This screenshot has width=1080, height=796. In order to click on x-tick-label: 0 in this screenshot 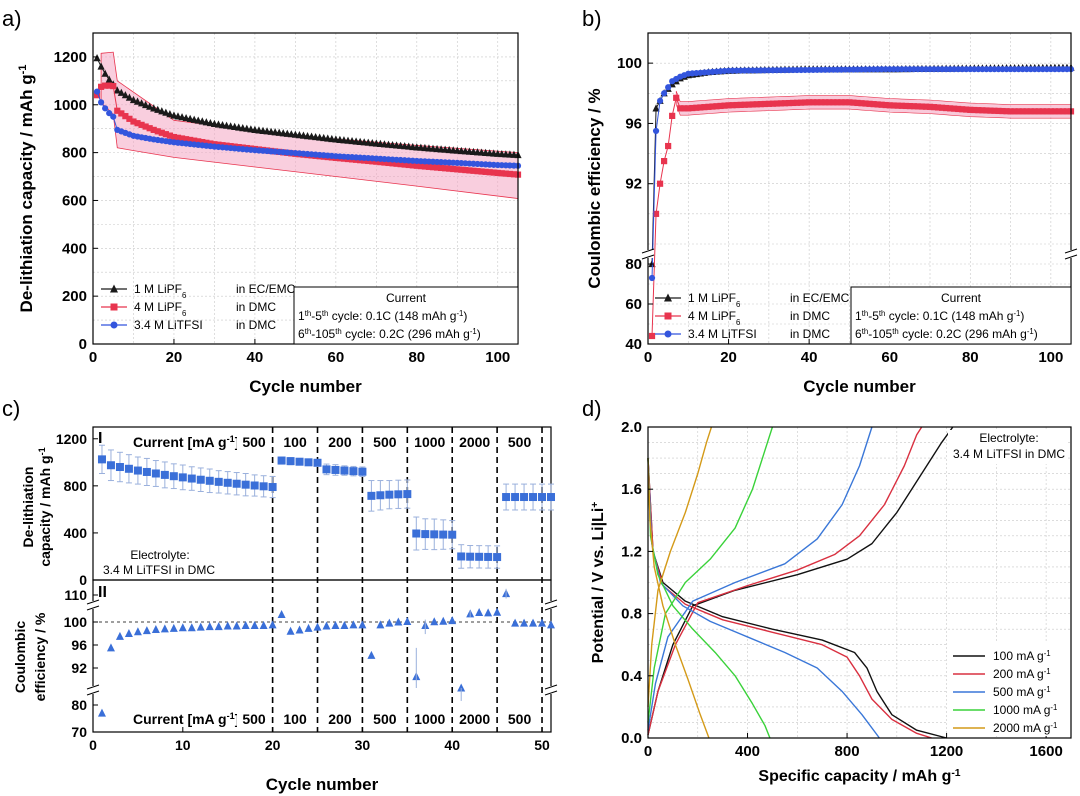, I will do `click(93, 745)`.